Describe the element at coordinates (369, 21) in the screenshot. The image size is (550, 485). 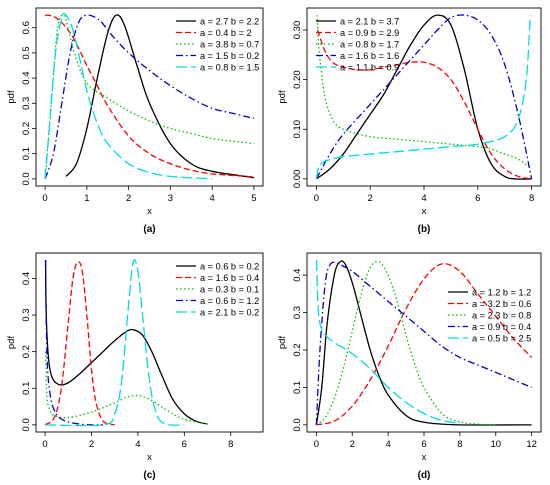
I see `legend-label: a = 2.1 b = 3.7` at that location.